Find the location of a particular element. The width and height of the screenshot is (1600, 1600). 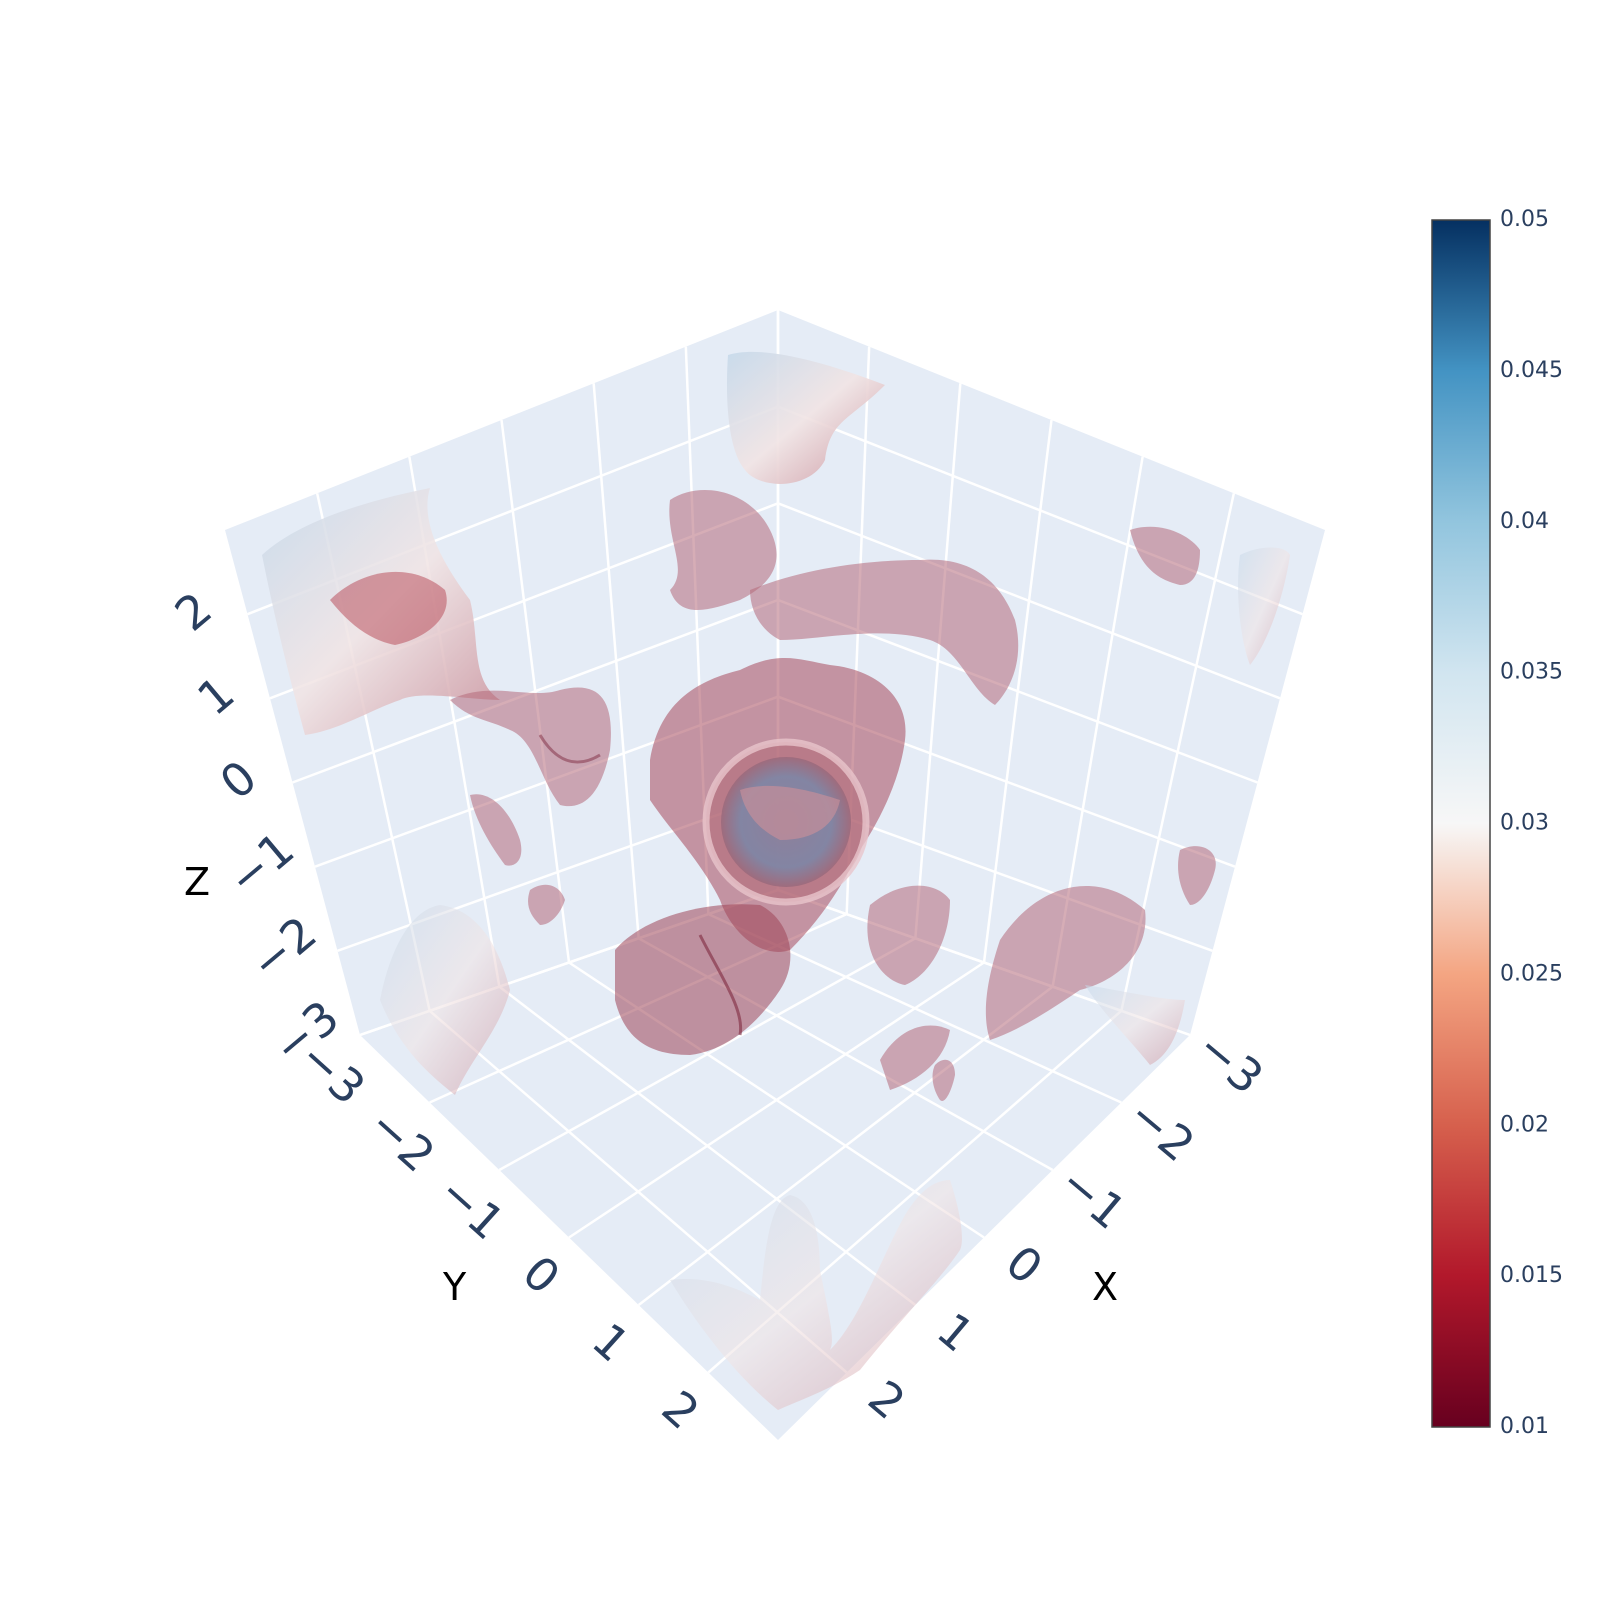

x-tick-label: 2 is located at coordinates (886, 1400).